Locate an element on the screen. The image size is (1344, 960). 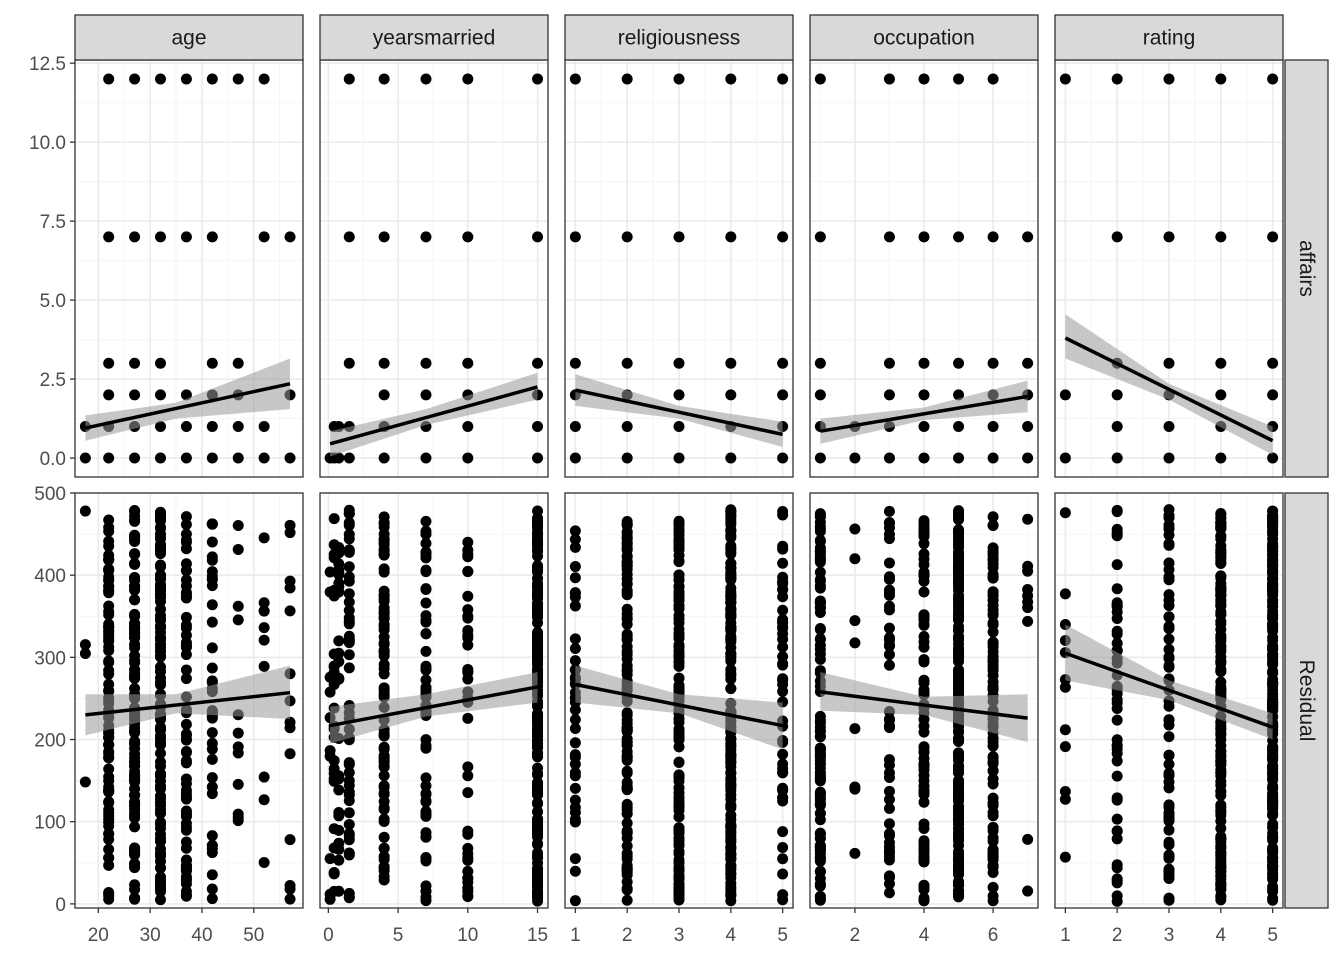
column-strip-label: rating is located at coordinates (1169, 38).